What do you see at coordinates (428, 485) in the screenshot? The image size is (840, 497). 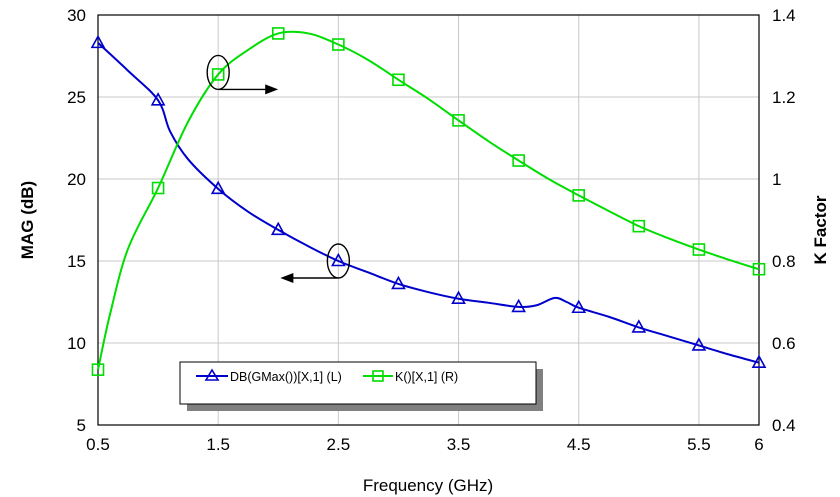 I see `x-axis-title: Frequency (GHz)` at bounding box center [428, 485].